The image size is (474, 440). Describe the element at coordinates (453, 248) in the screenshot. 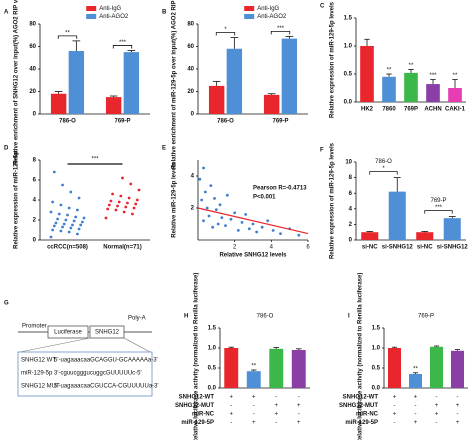

I see `x-tick-label: si-SNHG12` at that location.